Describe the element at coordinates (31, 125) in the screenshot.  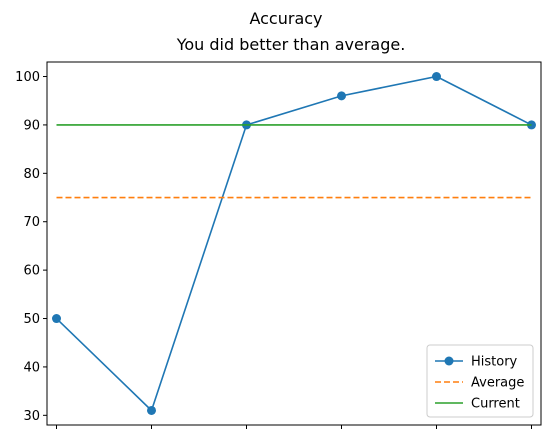
I see `y-tick-label: 90` at that location.